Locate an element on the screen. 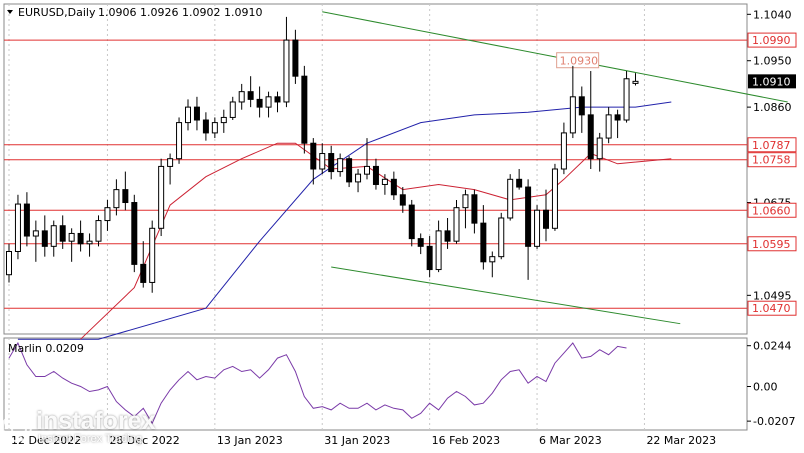 Image resolution: width=804 pixels, height=453 pixels. osc-tick-label: -0.0207 is located at coordinates (774, 421).